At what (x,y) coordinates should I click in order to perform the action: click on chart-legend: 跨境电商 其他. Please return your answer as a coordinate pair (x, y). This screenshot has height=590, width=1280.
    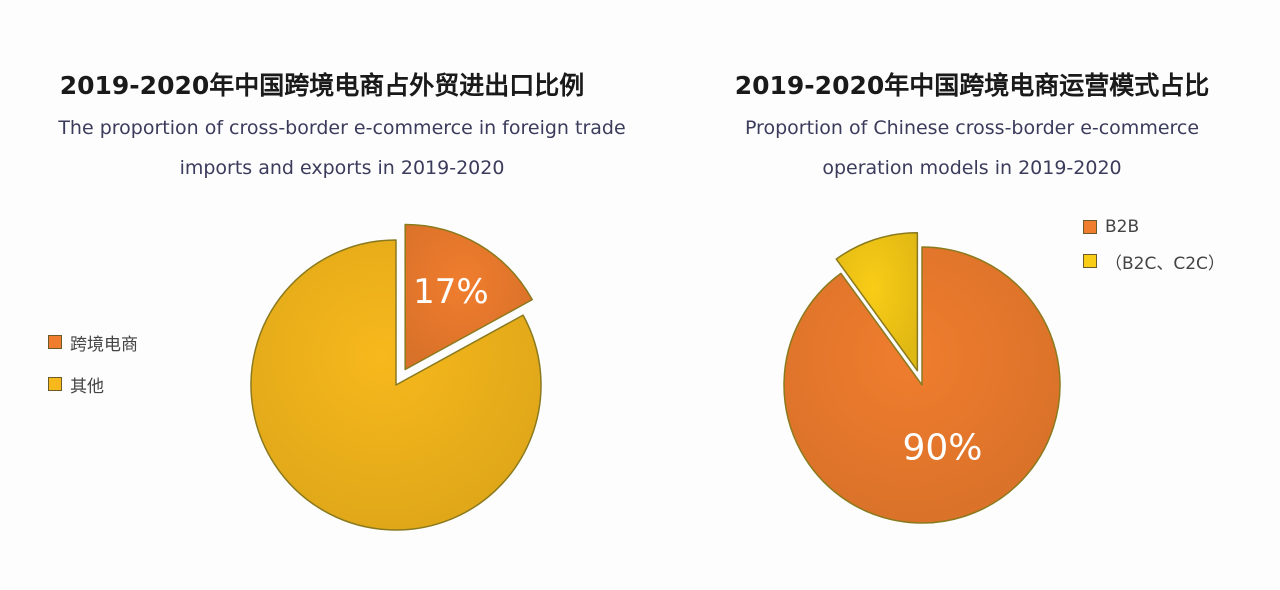
    Looking at the image, I should click on (93, 373).